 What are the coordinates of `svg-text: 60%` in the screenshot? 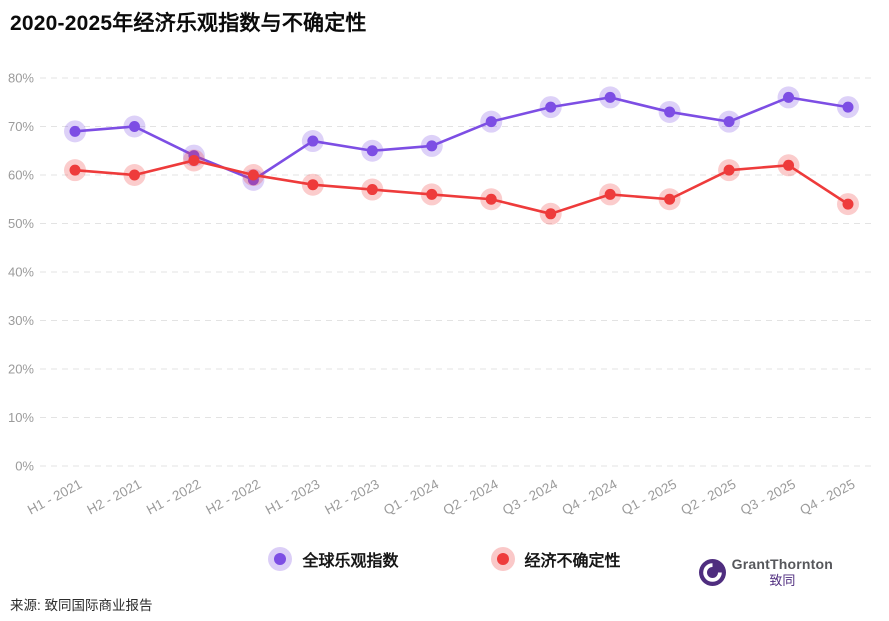 It's located at (21, 175).